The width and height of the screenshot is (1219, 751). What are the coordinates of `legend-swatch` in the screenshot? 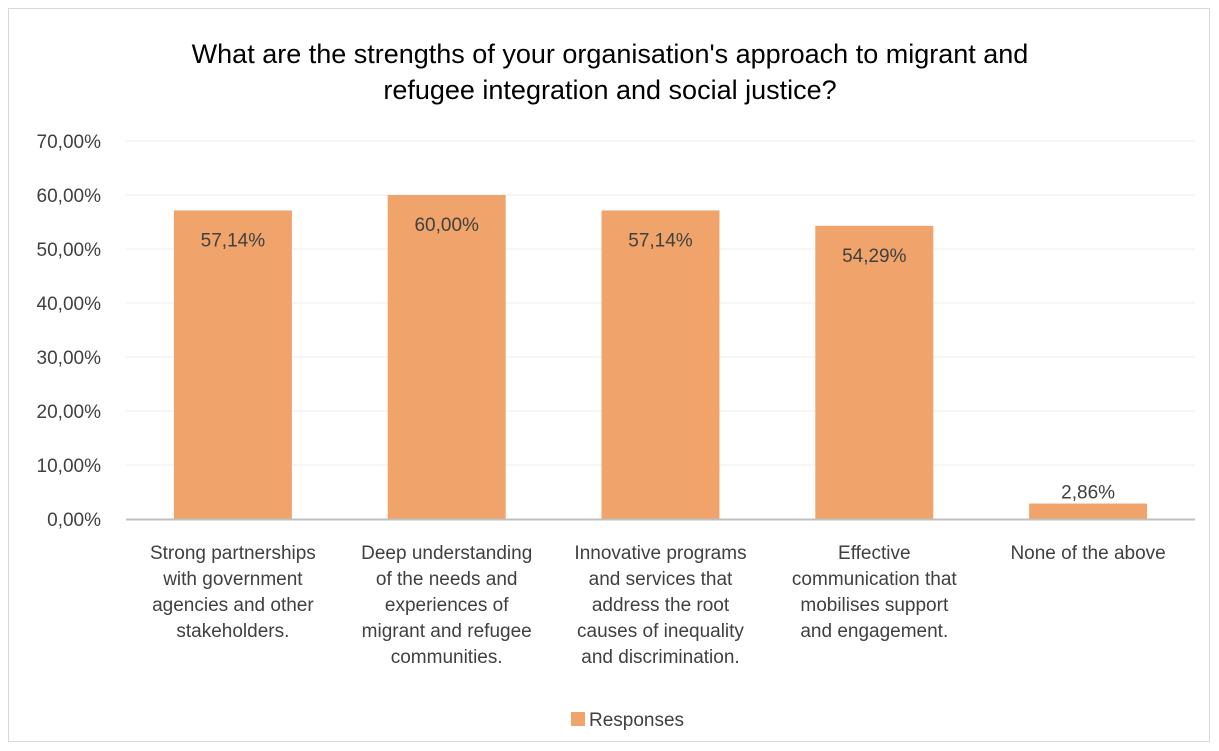 It's located at (578, 719).